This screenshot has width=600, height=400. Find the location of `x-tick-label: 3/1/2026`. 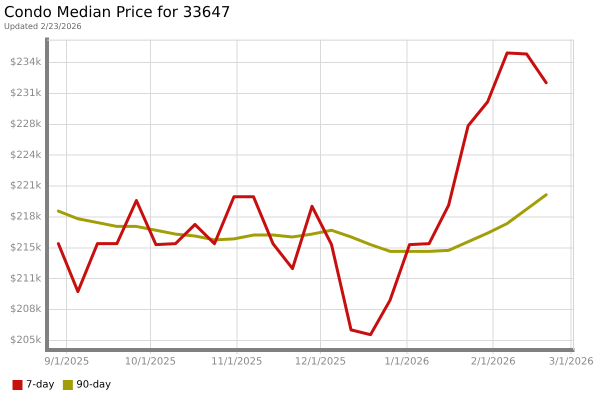

x-tick-label: 3/1/2026 is located at coordinates (571, 362).